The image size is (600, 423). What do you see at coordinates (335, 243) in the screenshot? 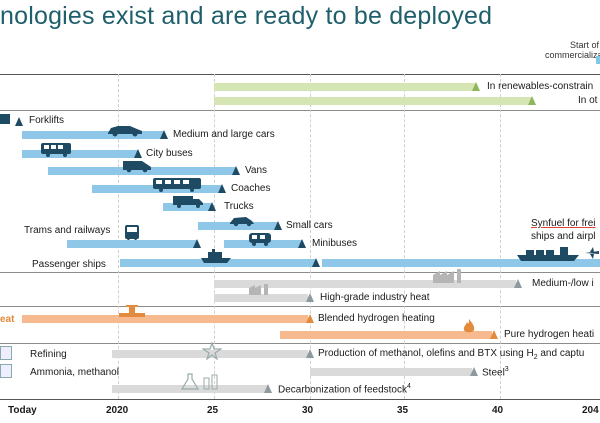
I see `label-minibuses: Minibuses` at bounding box center [335, 243].